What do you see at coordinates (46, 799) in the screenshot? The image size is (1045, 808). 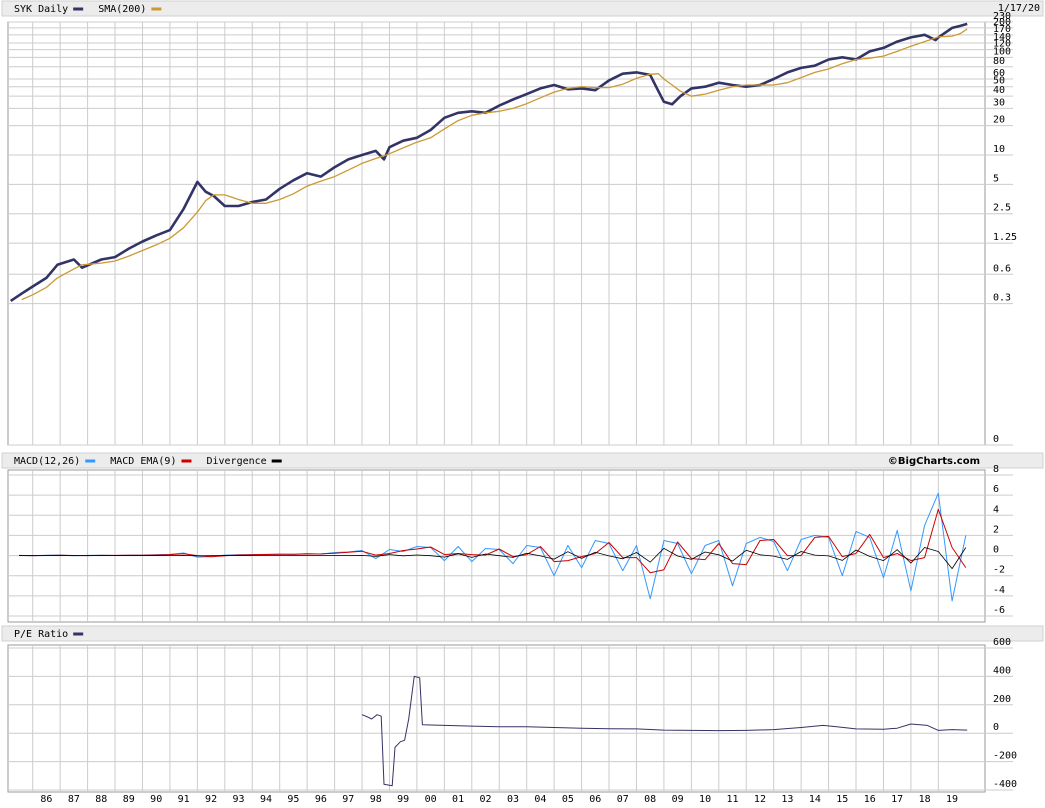 I see `x-tick-label: 86` at bounding box center [46, 799].